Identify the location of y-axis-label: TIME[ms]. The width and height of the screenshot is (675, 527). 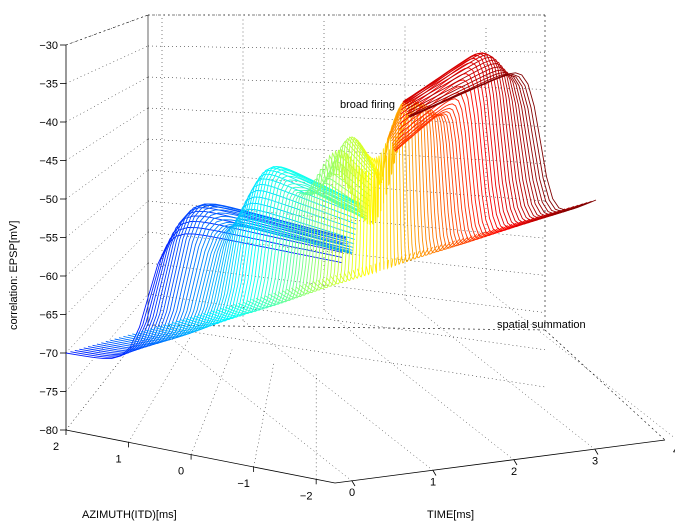
(450, 515).